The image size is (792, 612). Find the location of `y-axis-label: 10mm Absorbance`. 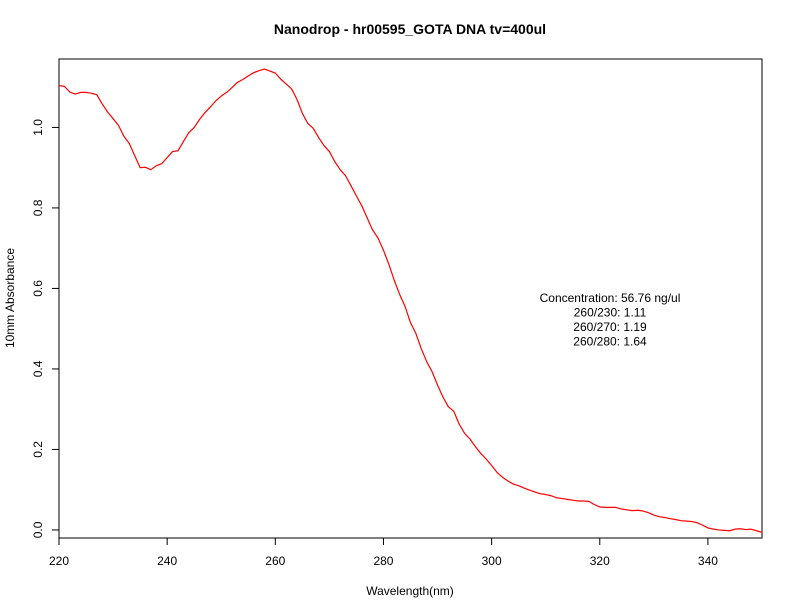

y-axis-label: 10mm Absorbance is located at coordinates (10, 298).